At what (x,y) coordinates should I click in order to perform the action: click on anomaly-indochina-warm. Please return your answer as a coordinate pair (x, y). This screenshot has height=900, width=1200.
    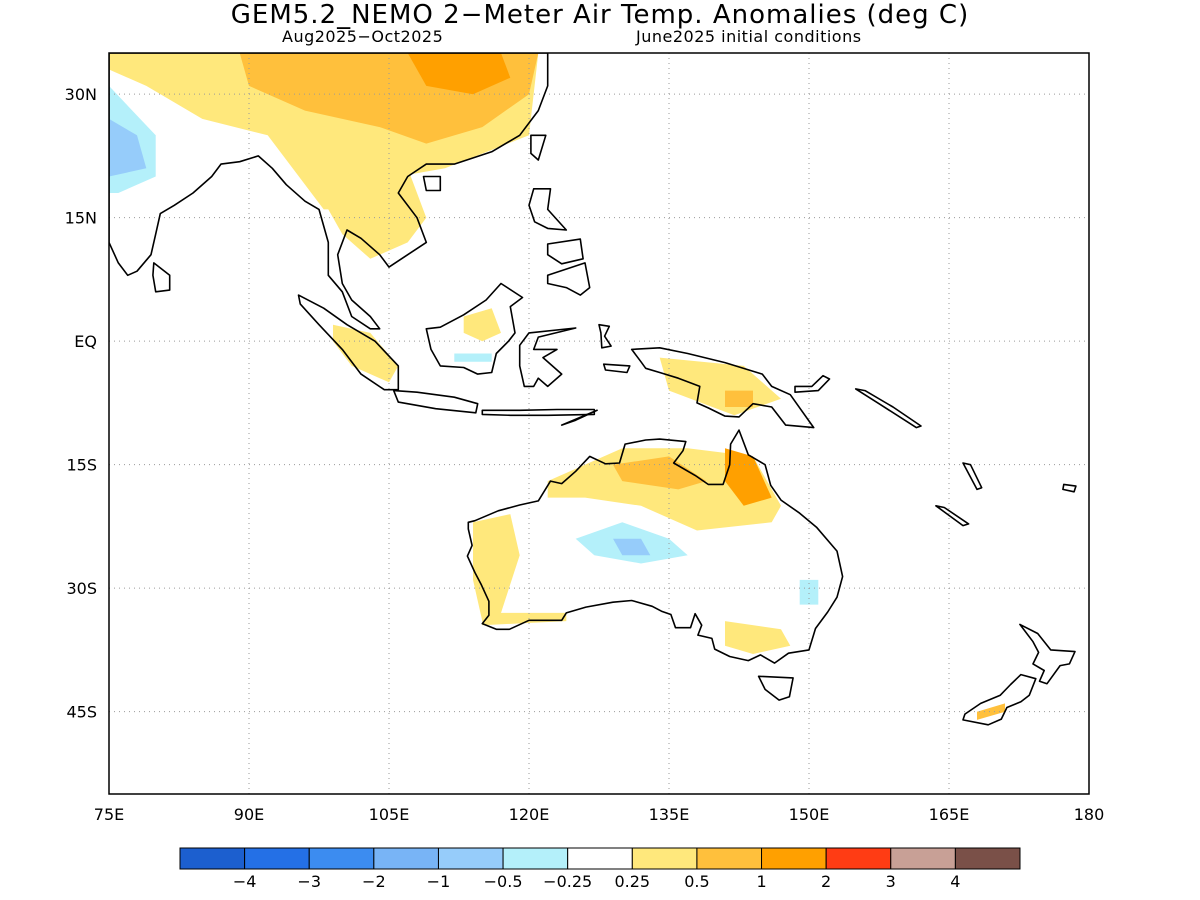
    Looking at the image, I should click on (370, 213).